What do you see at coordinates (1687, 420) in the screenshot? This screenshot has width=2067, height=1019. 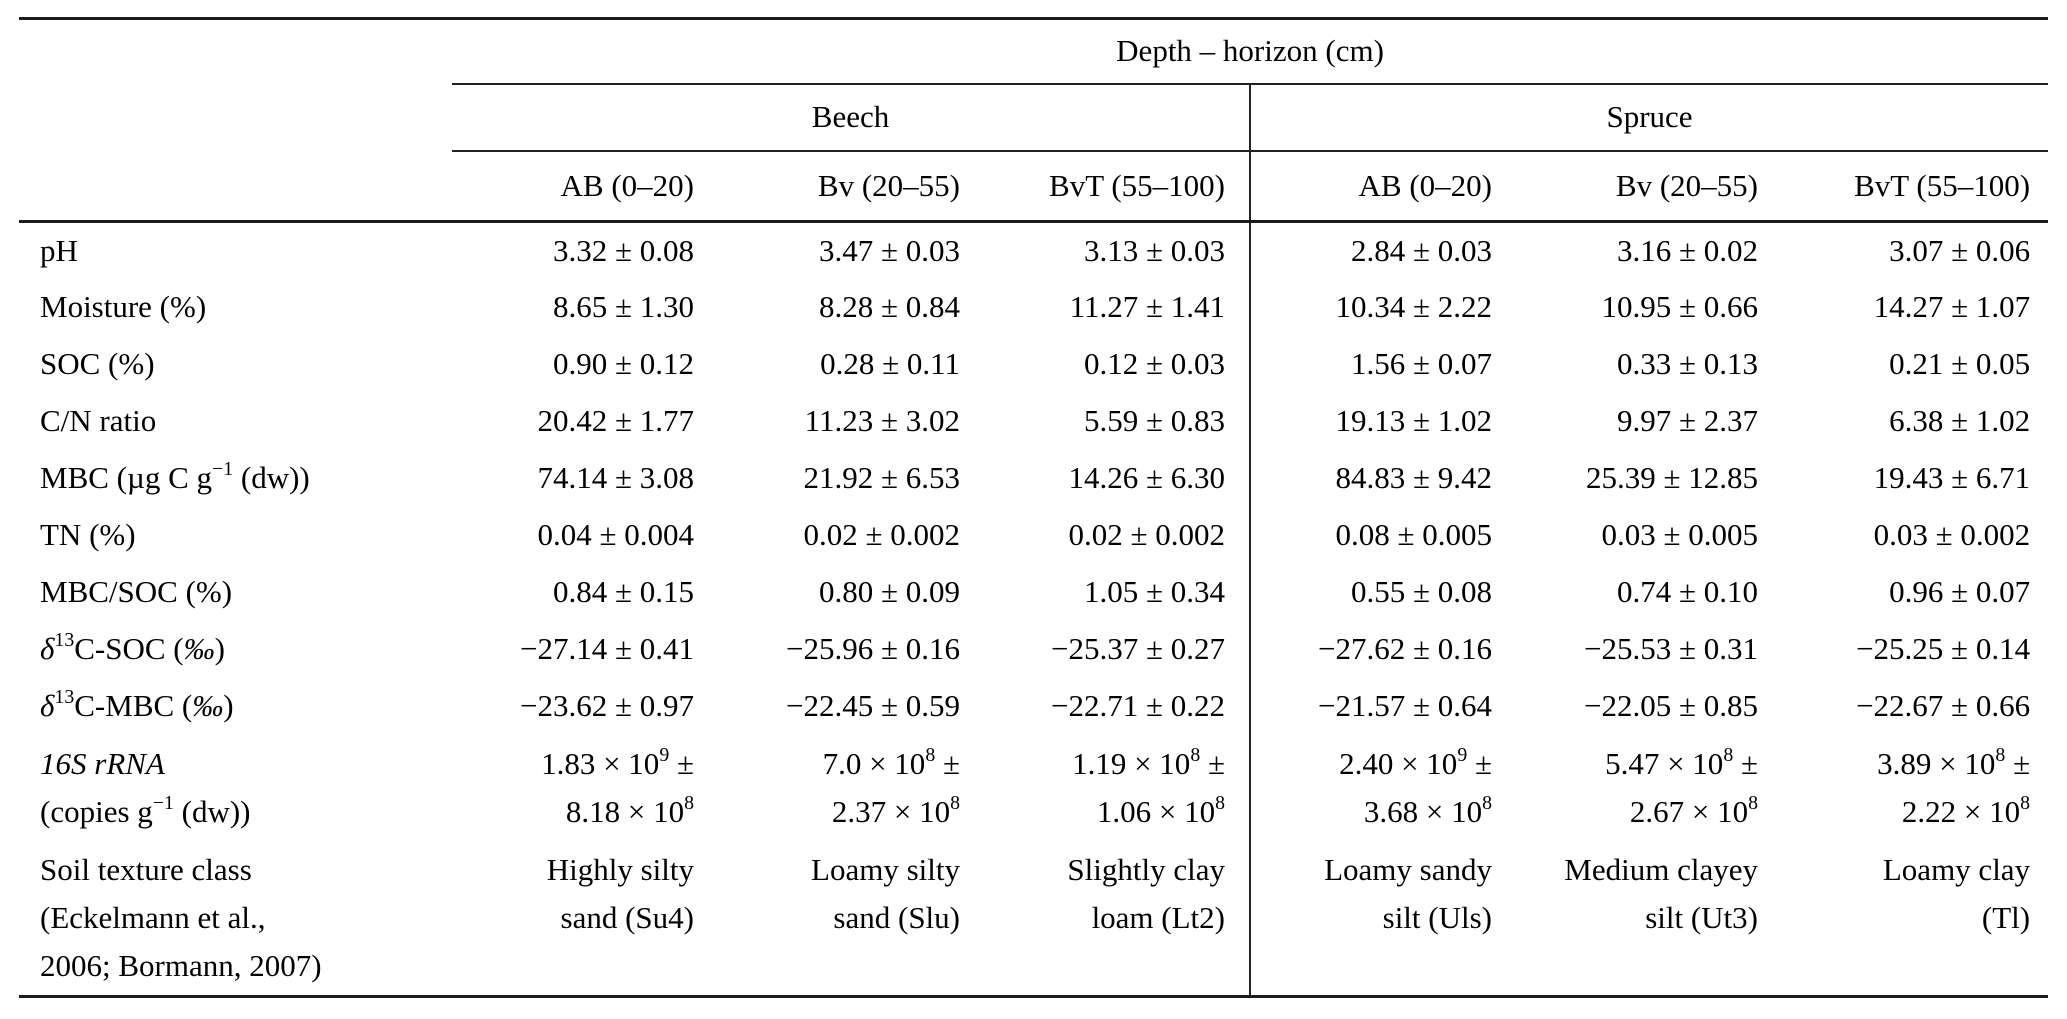 I see `value-cell: 9.97 ± 2.37` at bounding box center [1687, 420].